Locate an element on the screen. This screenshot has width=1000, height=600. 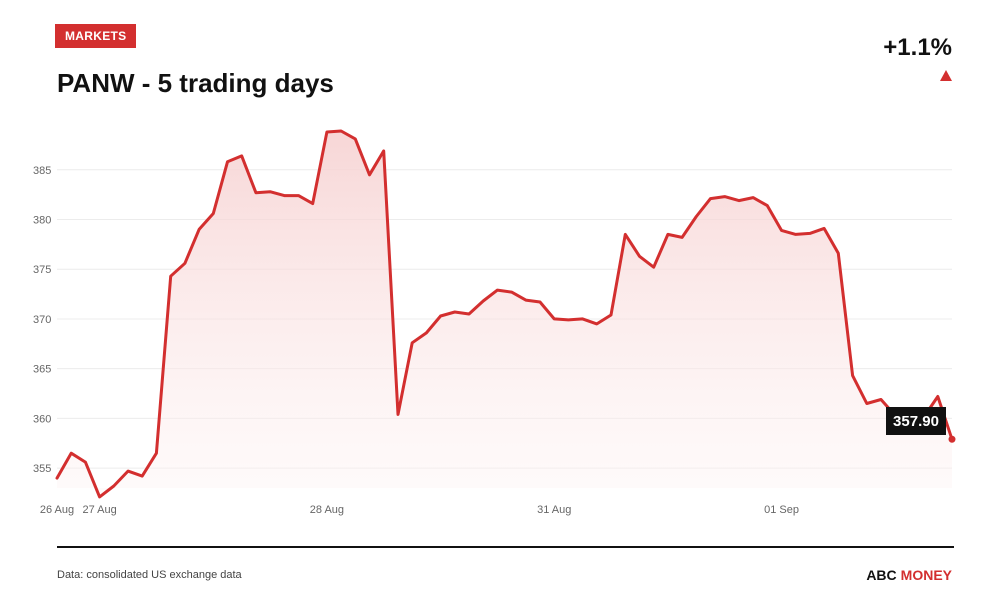
chart-title: PANW - 5 trading days is located at coordinates (195, 83).